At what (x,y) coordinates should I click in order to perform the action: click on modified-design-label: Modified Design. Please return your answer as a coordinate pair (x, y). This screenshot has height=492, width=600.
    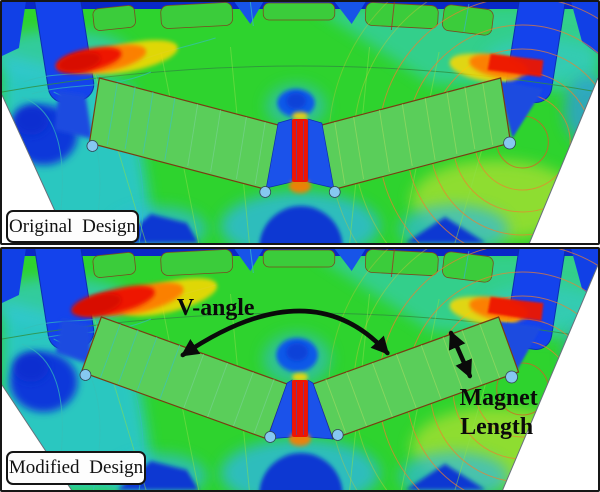
    Looking at the image, I should click on (76, 468).